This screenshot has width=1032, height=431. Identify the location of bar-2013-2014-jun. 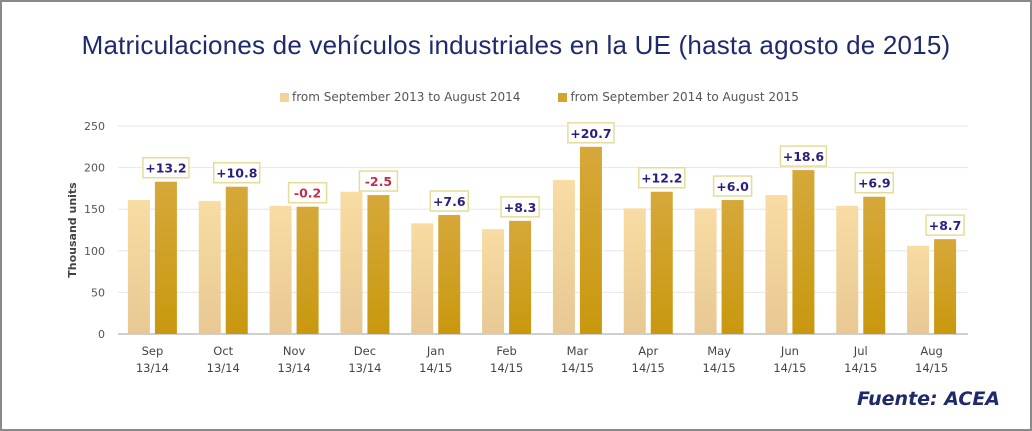
(776, 264).